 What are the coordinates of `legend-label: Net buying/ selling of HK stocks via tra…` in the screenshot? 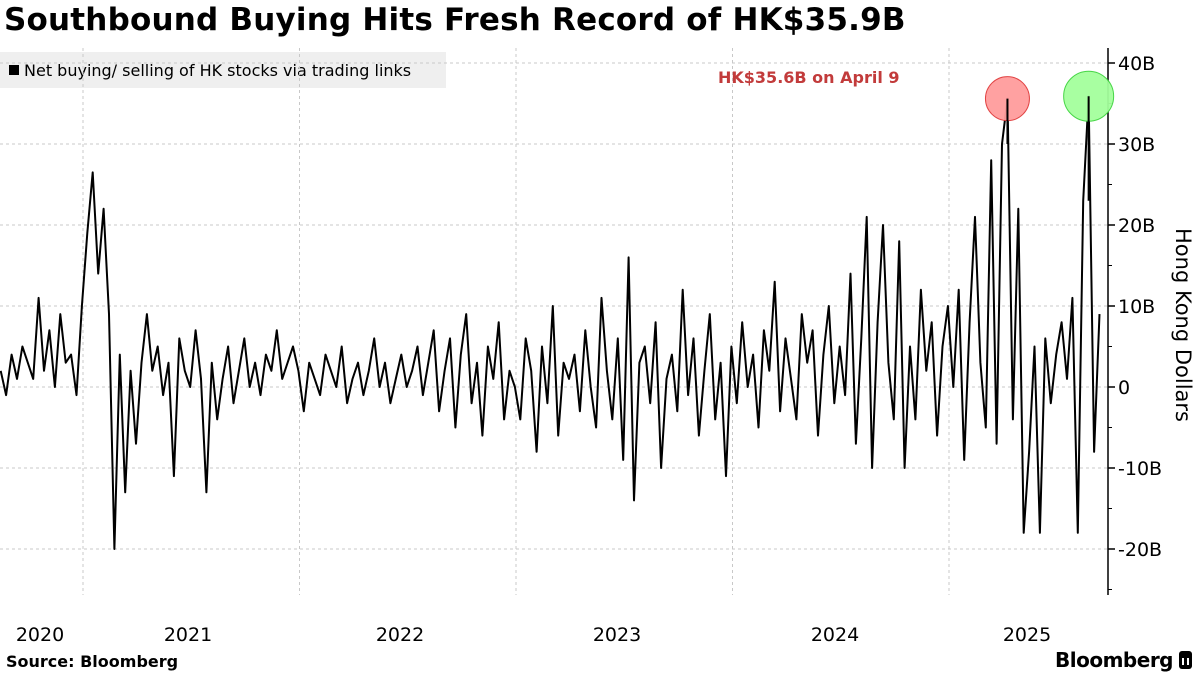 It's located at (218, 70).